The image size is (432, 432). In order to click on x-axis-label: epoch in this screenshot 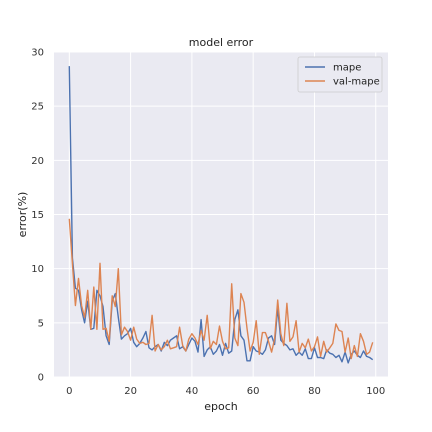, I will do `click(221, 406)`.